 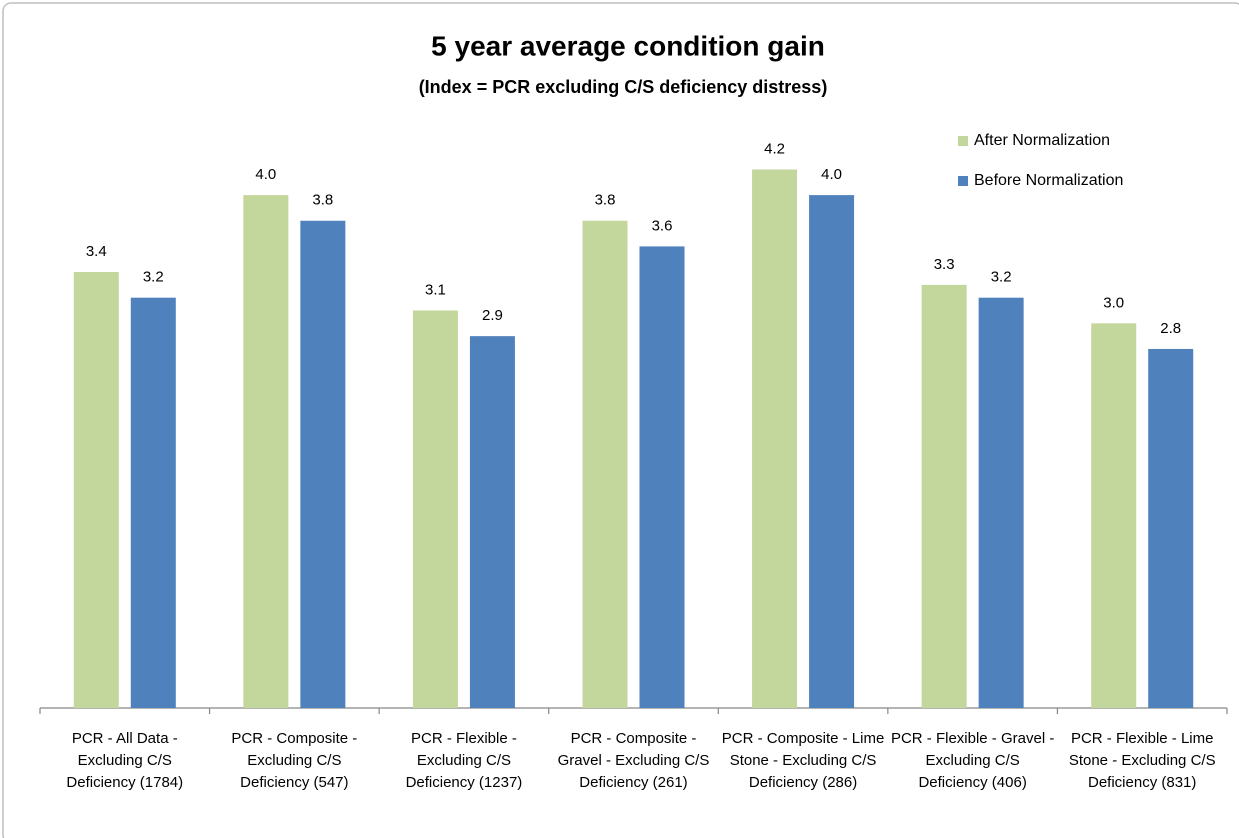 I want to click on data-label: 3.1, so click(x=435, y=289).